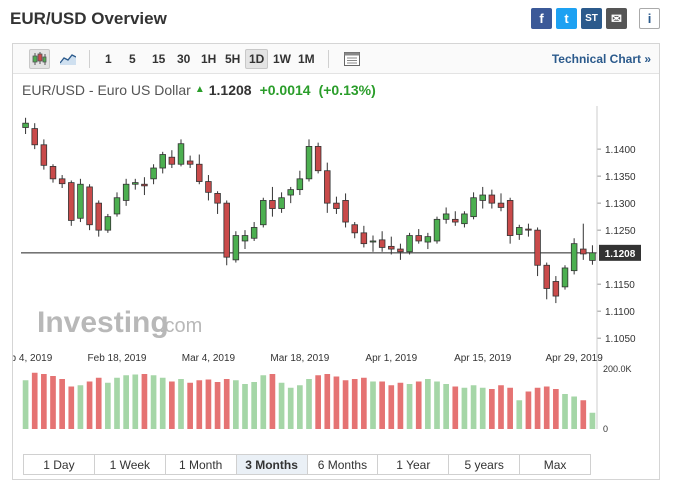  Describe the element at coordinates (309, 163) in the screenshot. I see `candle-body-up` at that location.